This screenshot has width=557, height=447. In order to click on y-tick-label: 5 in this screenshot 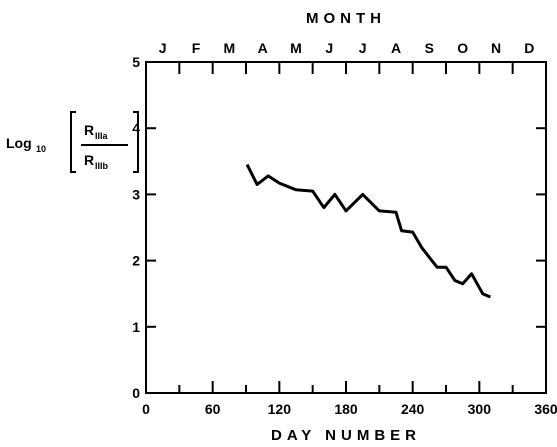, I will do `click(136, 62)`.